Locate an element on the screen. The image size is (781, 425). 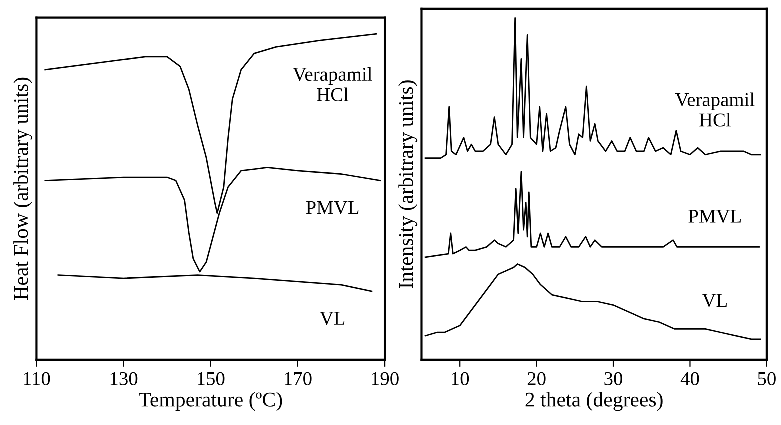
x-tick-label: 40 is located at coordinates (690, 379).